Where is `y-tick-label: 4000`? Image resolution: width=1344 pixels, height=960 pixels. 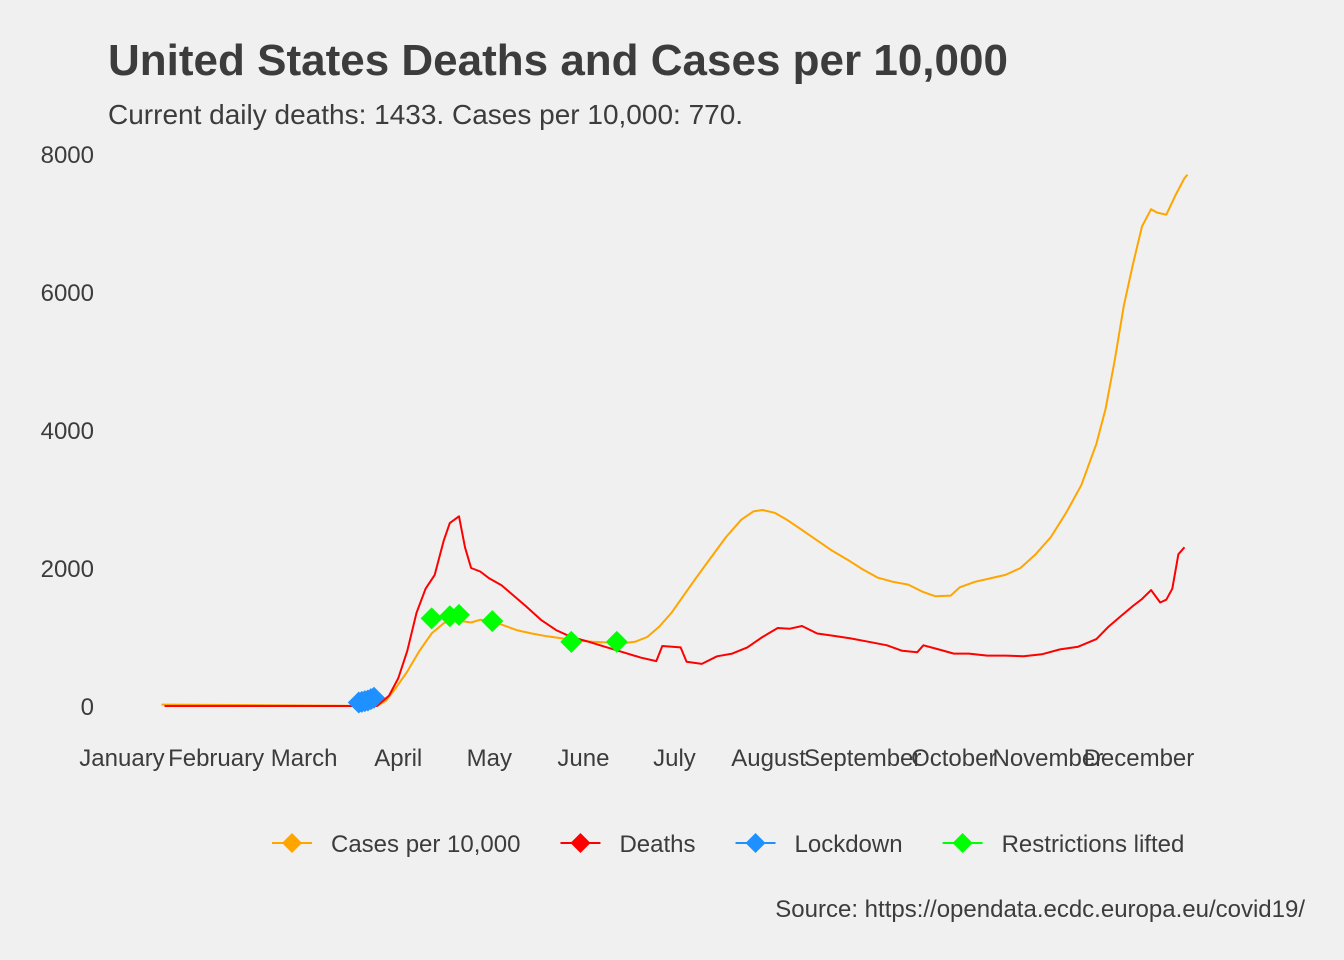
y-tick-label: 4000 is located at coordinates (67, 431).